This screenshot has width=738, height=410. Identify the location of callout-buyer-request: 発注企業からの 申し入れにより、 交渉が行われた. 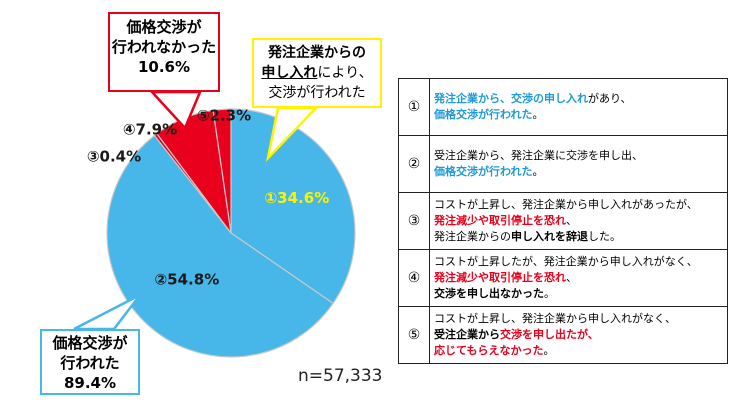
(317, 73).